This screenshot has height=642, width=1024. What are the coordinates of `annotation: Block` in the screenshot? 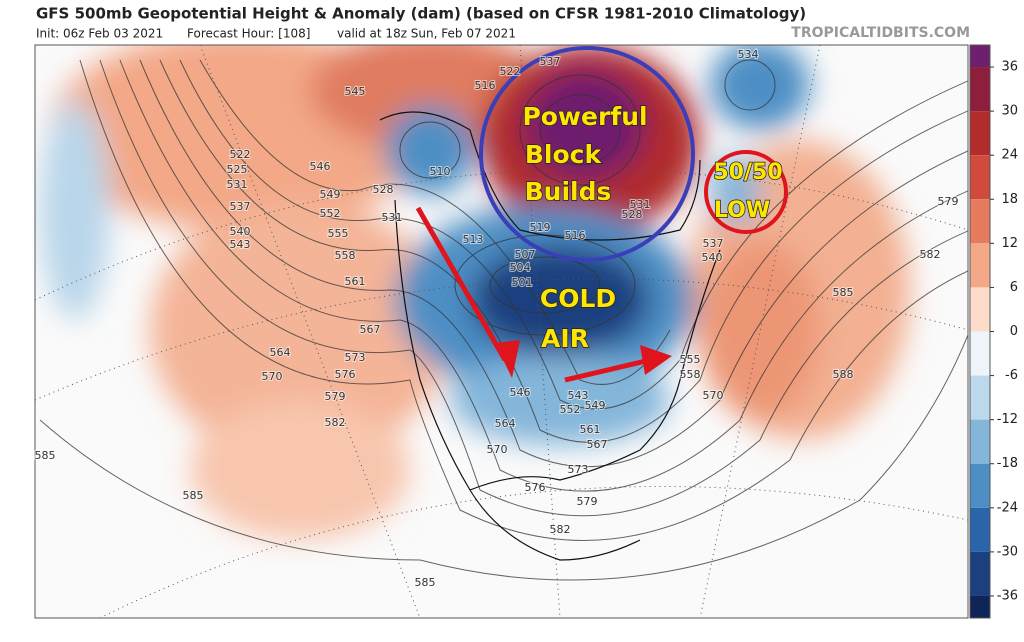 It's located at (564, 154).